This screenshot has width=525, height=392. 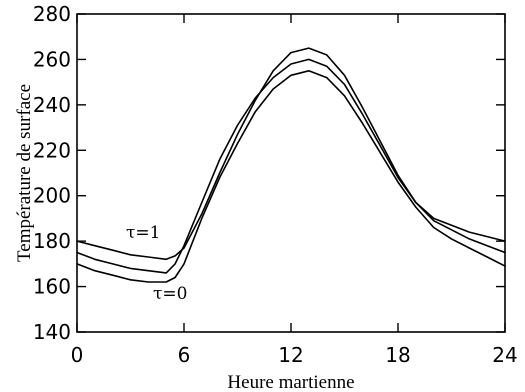 What do you see at coordinates (290, 382) in the screenshot?
I see `x-axis-title: Heure martienne` at bounding box center [290, 382].